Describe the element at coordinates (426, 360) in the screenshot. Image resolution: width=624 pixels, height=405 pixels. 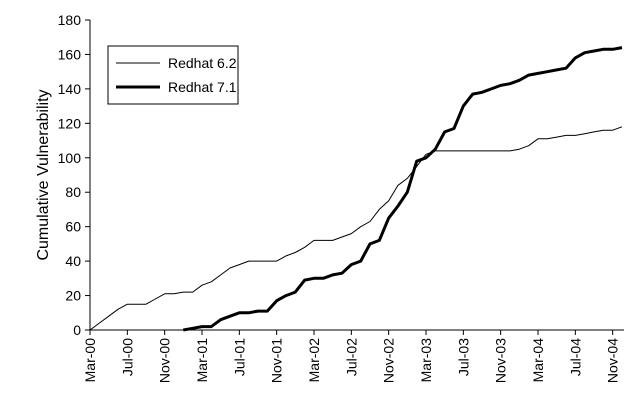
I see `x-tick-label: Mar-03` at that location.